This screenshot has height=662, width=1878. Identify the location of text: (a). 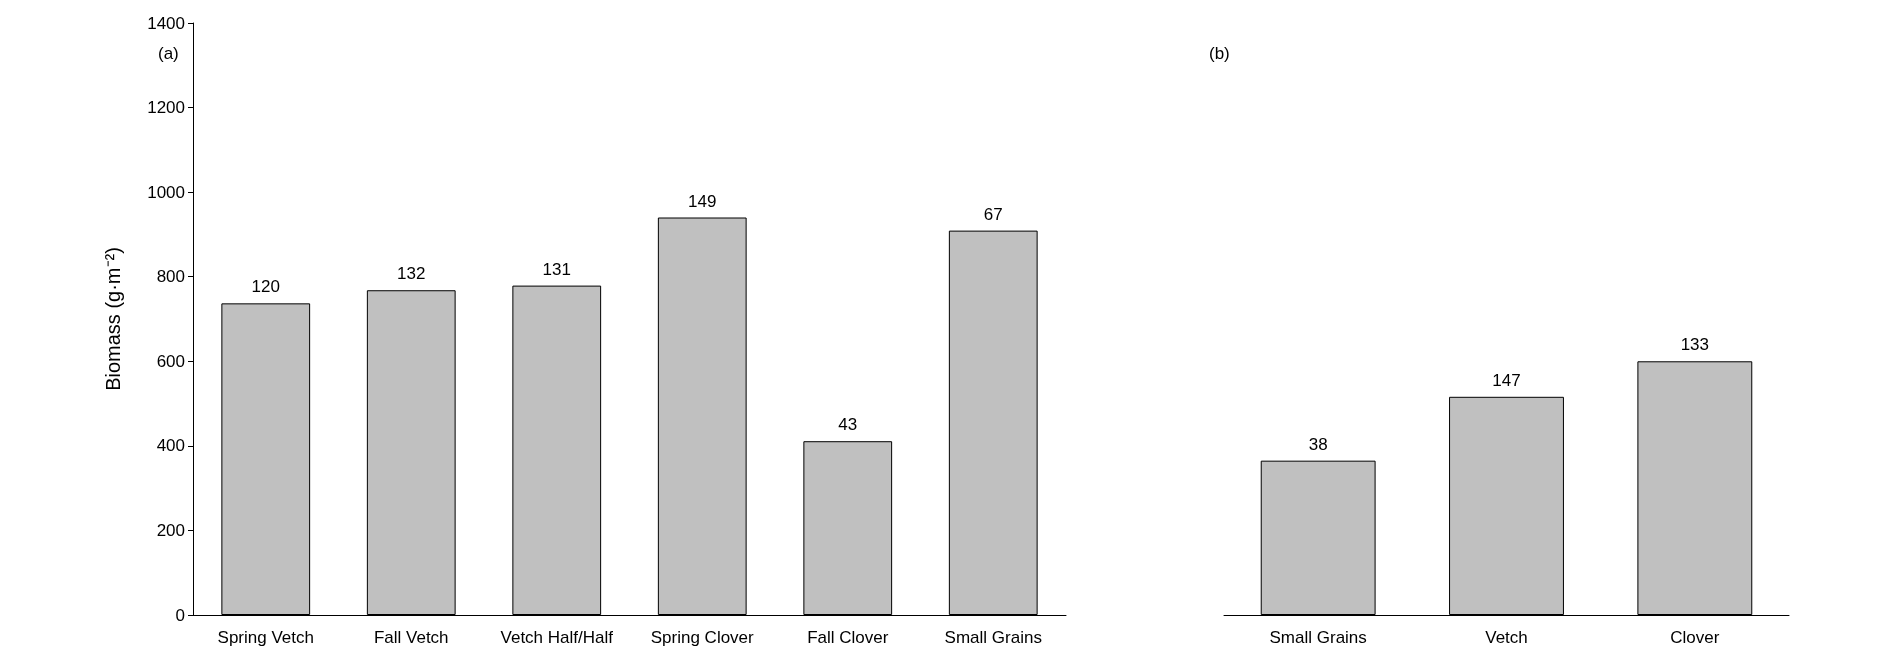
(168, 53).